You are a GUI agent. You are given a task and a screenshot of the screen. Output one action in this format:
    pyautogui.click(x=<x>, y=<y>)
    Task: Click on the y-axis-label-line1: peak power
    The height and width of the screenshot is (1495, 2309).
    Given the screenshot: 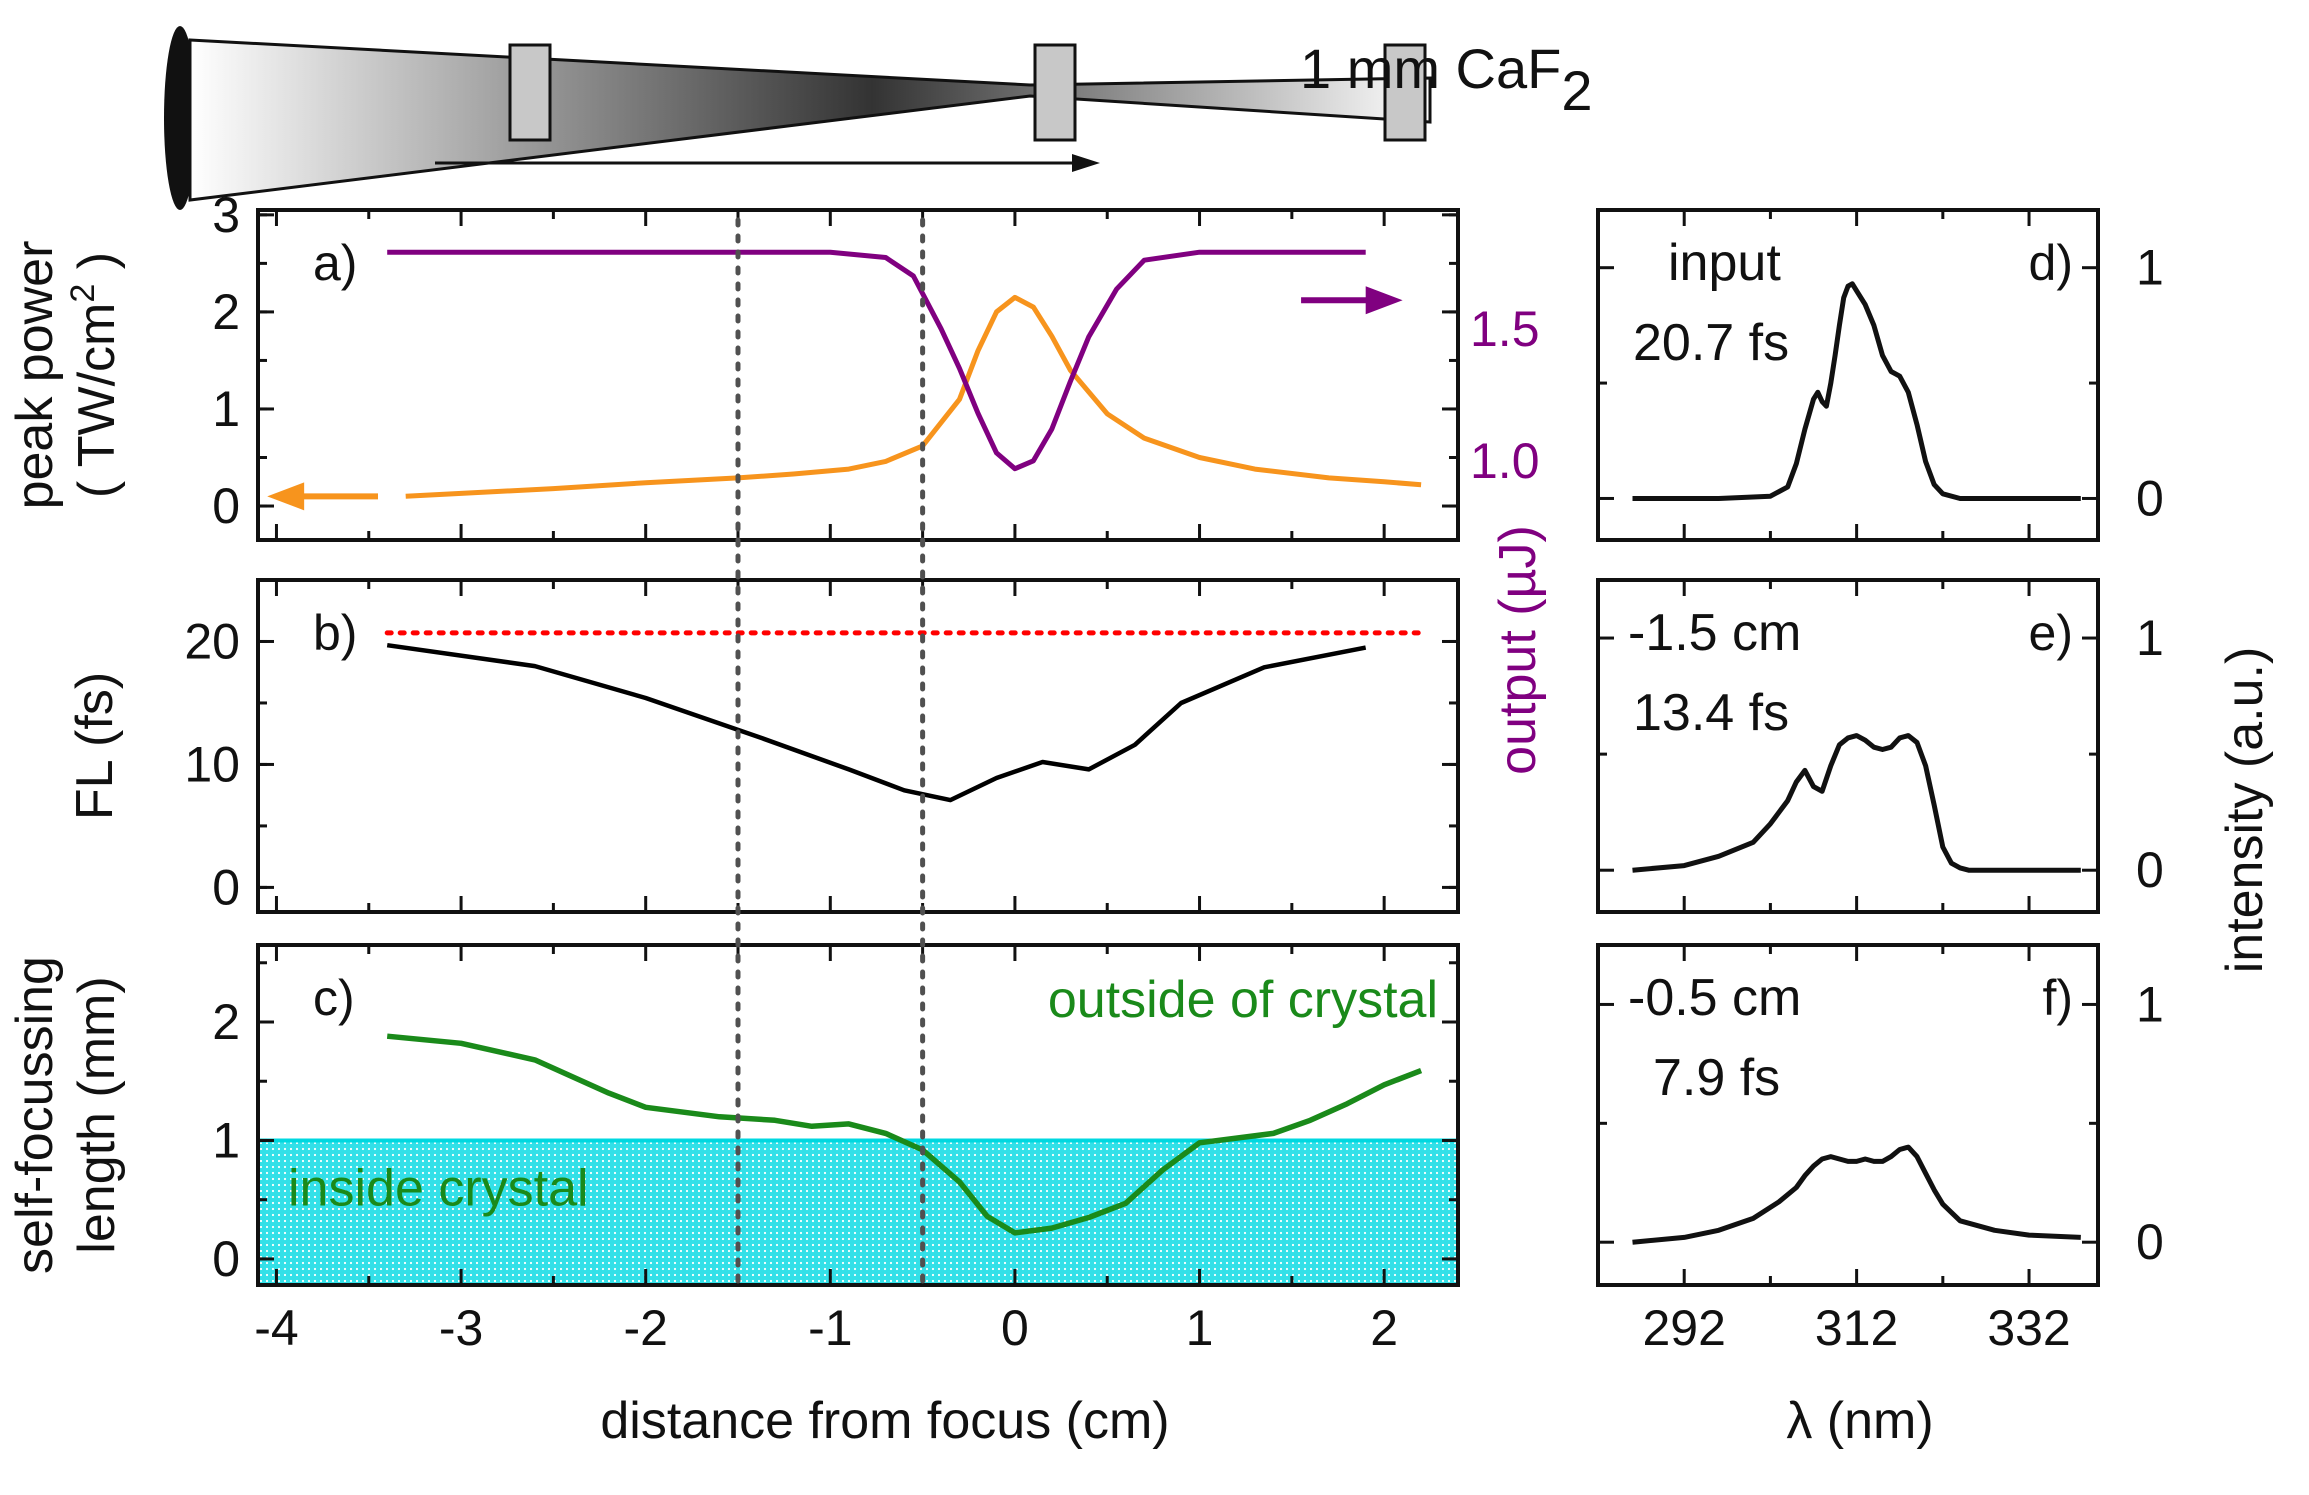 What is the action you would take?
    pyautogui.click(x=35, y=375)
    